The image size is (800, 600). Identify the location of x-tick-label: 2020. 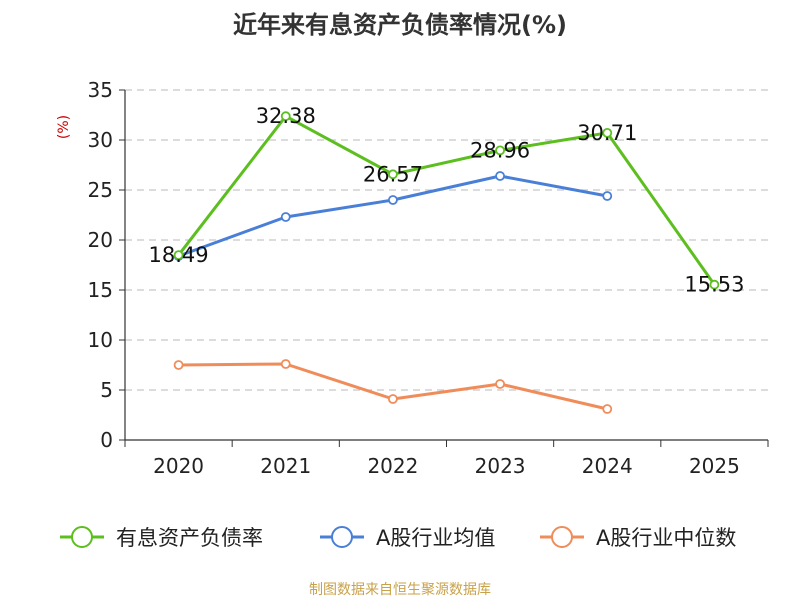
(178, 466).